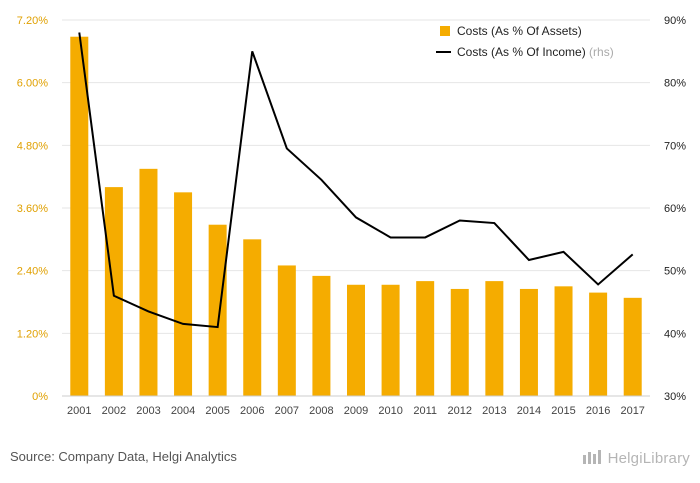  I want to click on y-left-tick-label: 7.20%, so click(32, 21).